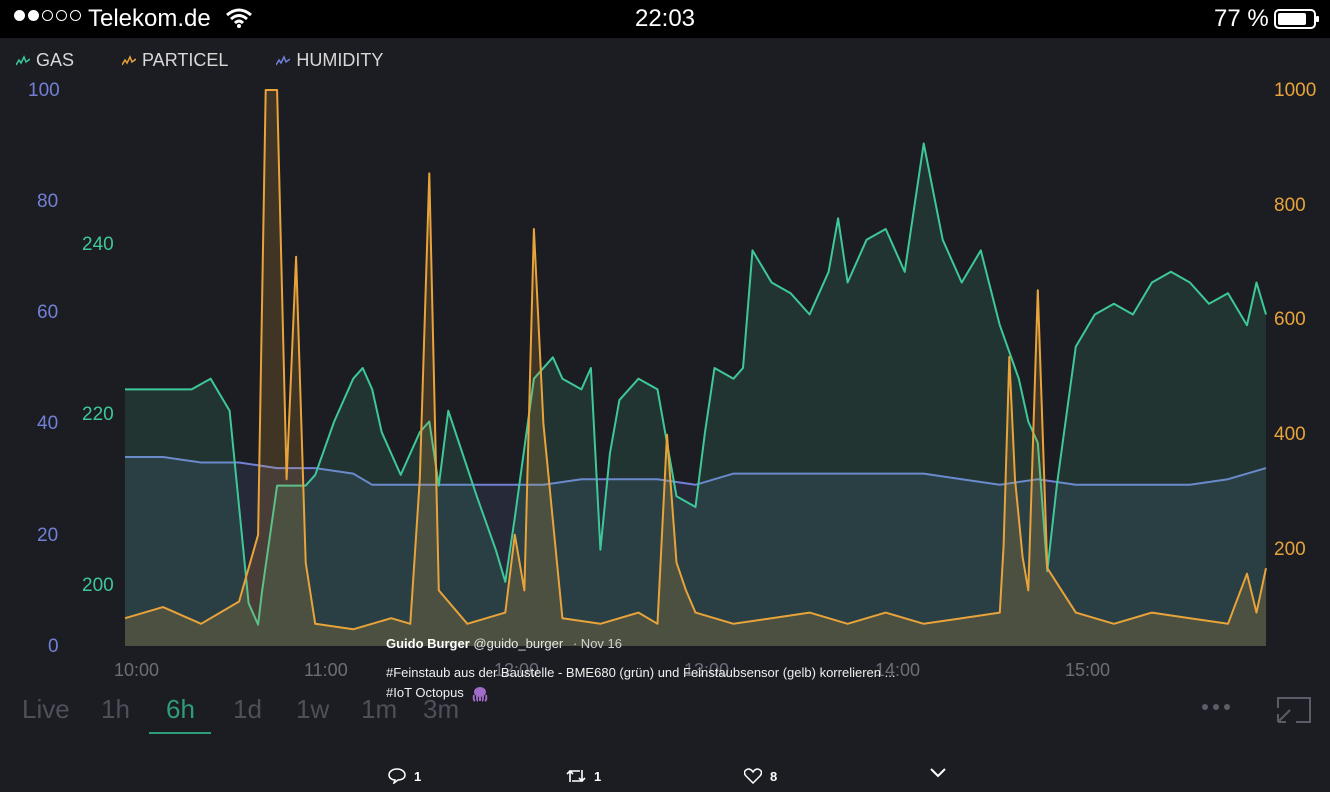 The width and height of the screenshot is (1330, 792). Describe the element at coordinates (48, 201) in the screenshot. I see `humidity-tick: 80` at that location.